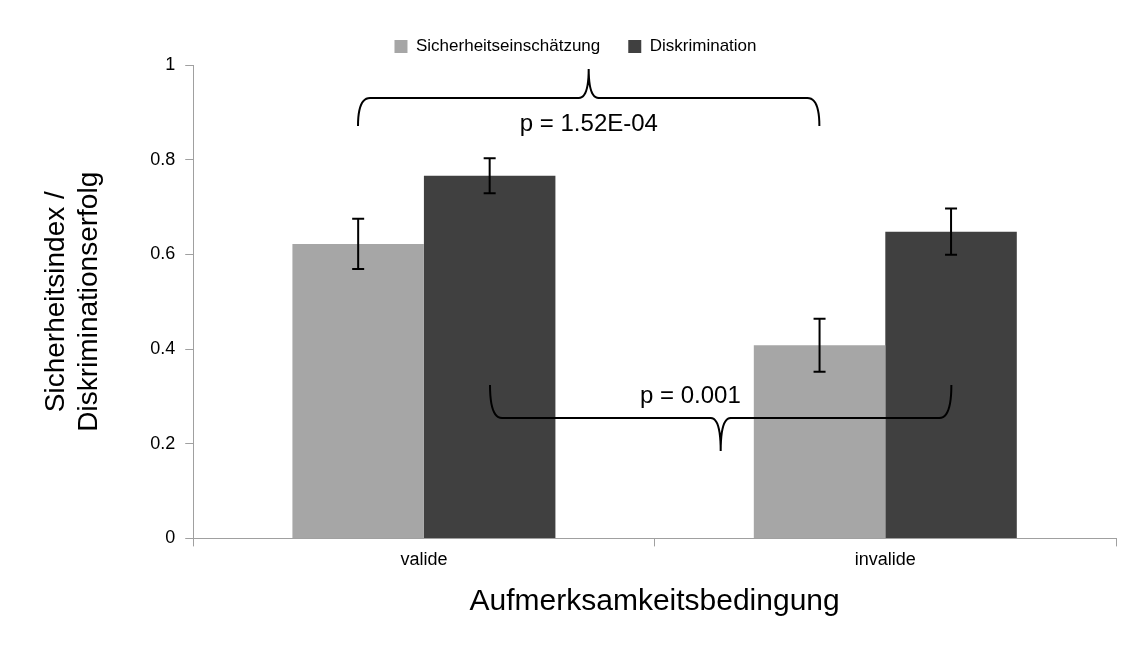 This screenshot has height=654, width=1130. Describe the element at coordinates (508, 46) in the screenshot. I see `legend-label: Sicherheitseinschätzung` at that location.